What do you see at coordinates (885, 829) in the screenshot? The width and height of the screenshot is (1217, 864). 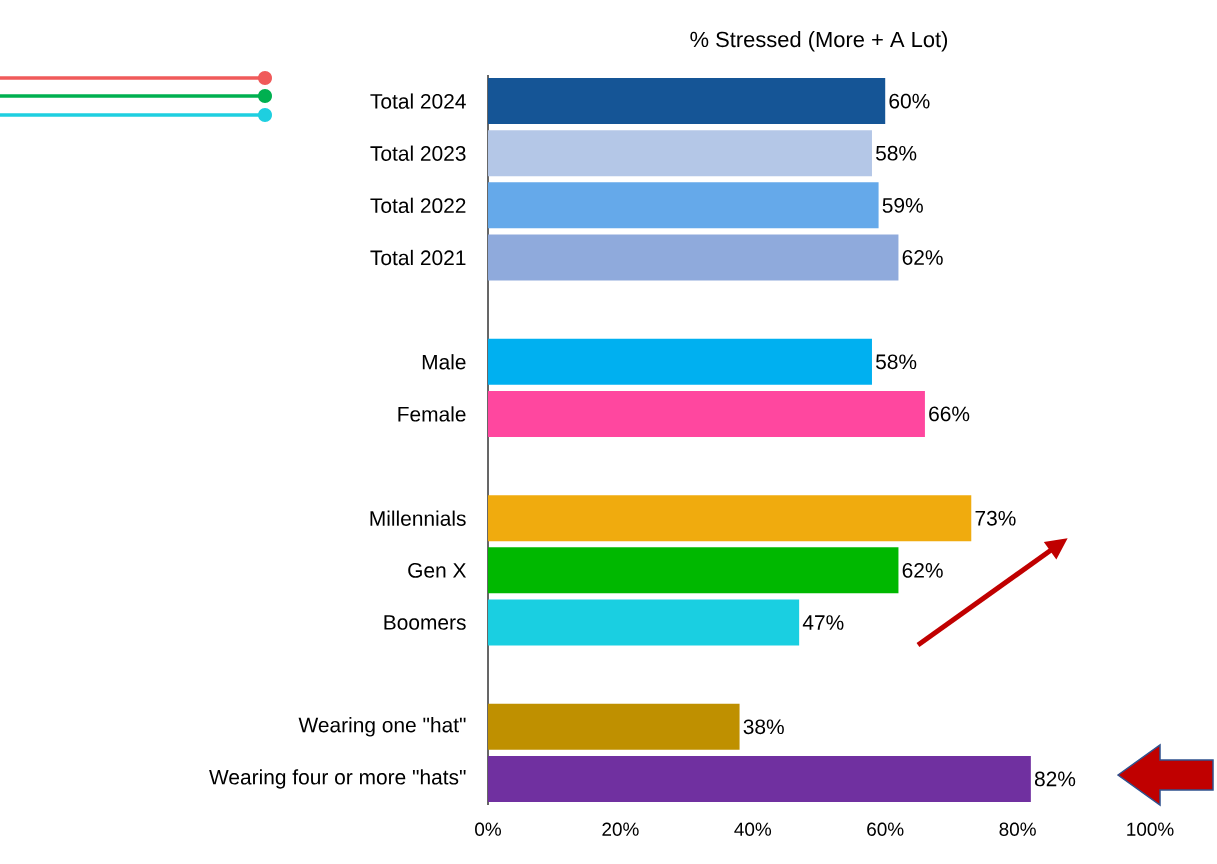 I see `x-tick-label: 60%` at bounding box center [885, 829].